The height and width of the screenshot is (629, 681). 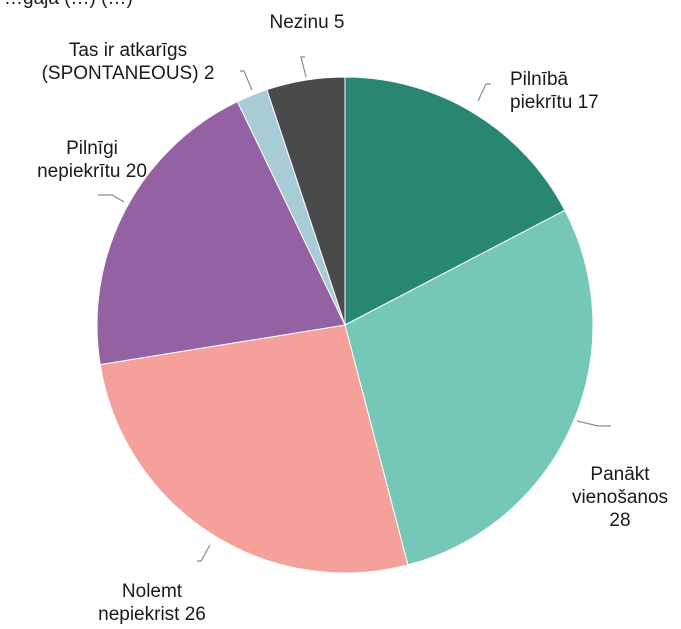 What do you see at coordinates (92, 171) in the screenshot?
I see `slice-label-line: nepiekrītu 20` at bounding box center [92, 171].